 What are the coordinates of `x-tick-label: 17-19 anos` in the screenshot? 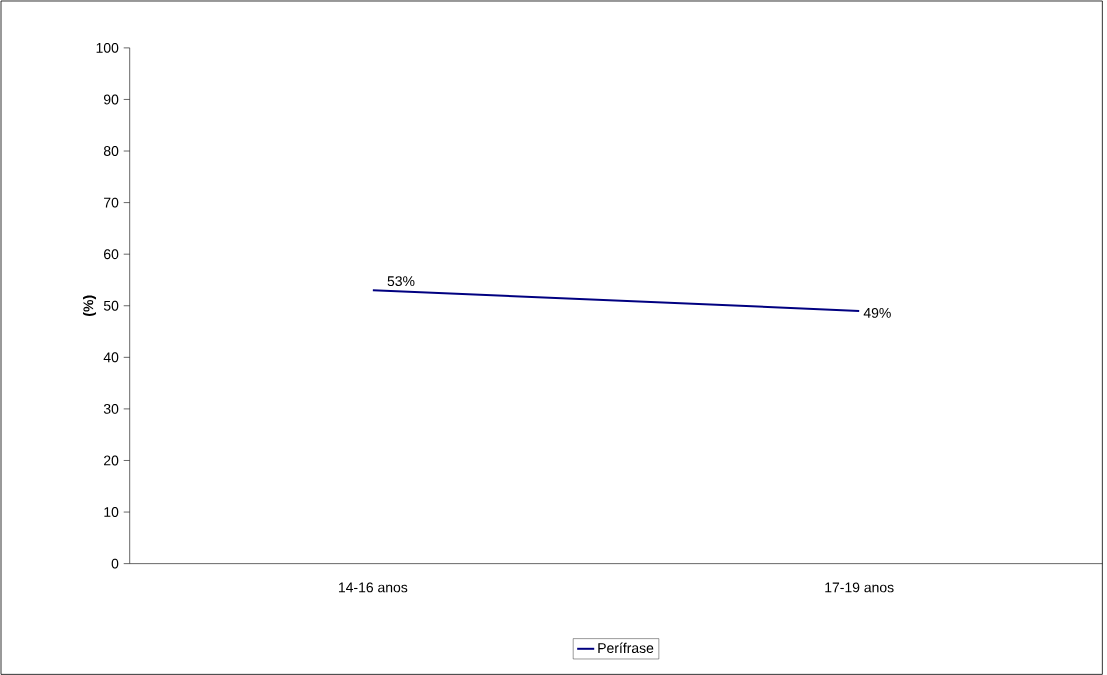 It's located at (859, 587).